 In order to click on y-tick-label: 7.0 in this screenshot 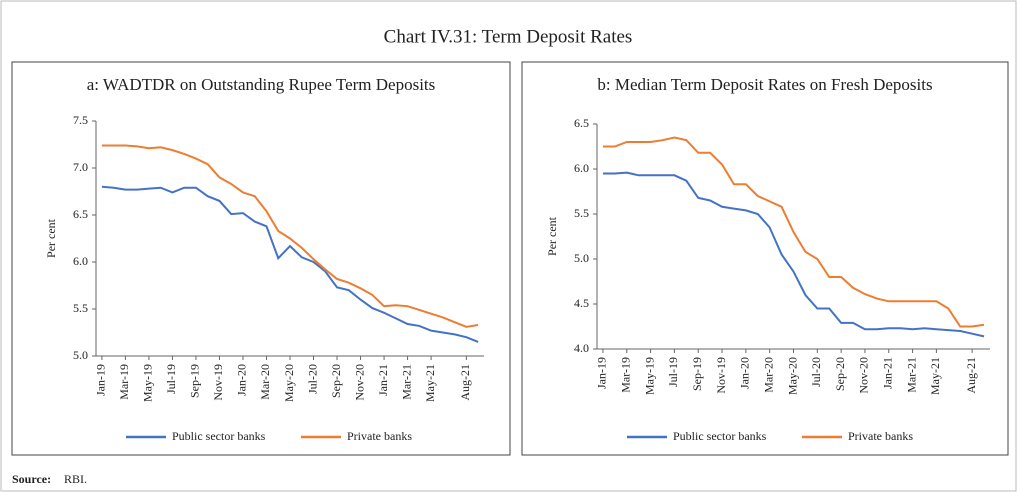, I will do `click(80, 167)`.